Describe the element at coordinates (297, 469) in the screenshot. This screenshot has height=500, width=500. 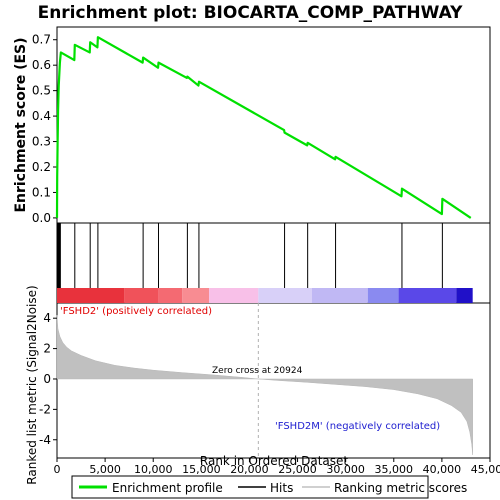
I see `x-tick-label: 25,000` at that location.